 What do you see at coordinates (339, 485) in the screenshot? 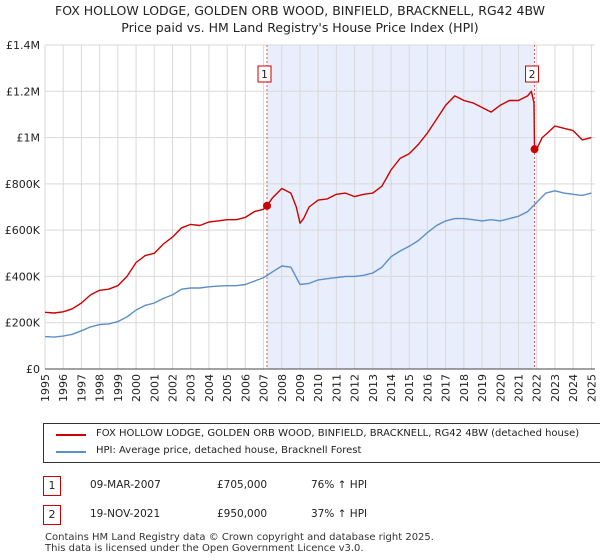
I see `sale-hpi-change: 76% ↑ HPI` at bounding box center [339, 485].